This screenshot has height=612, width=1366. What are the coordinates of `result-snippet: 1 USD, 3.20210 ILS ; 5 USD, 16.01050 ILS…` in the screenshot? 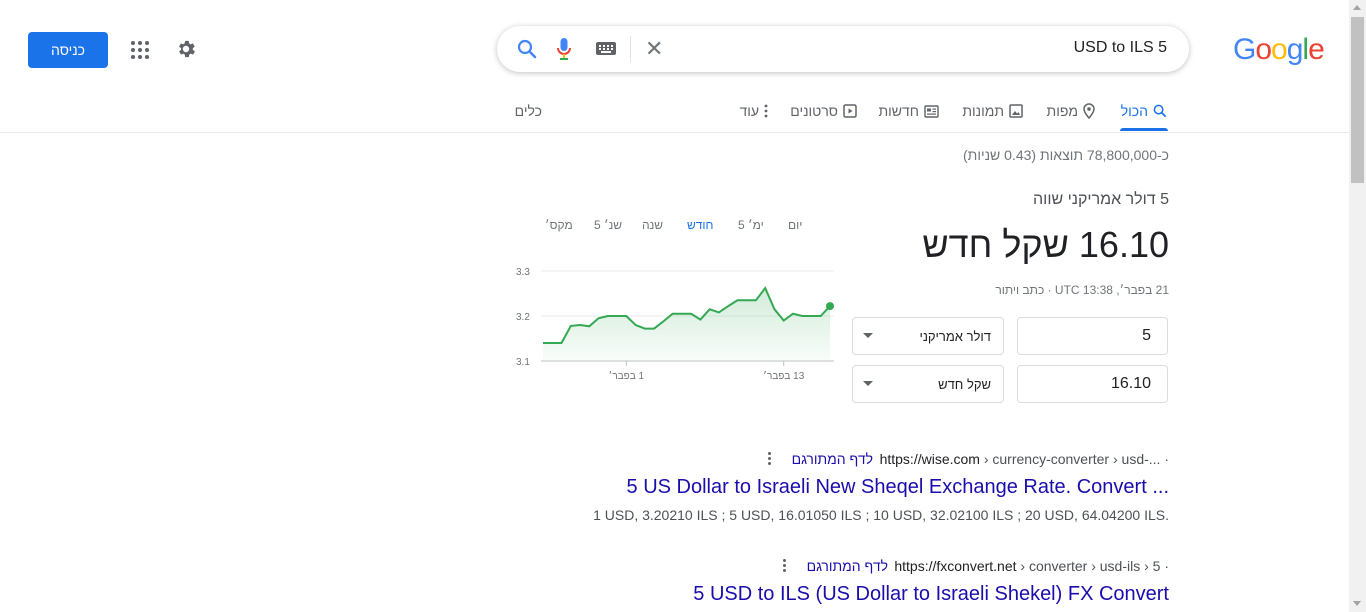 It's located at (881, 515).